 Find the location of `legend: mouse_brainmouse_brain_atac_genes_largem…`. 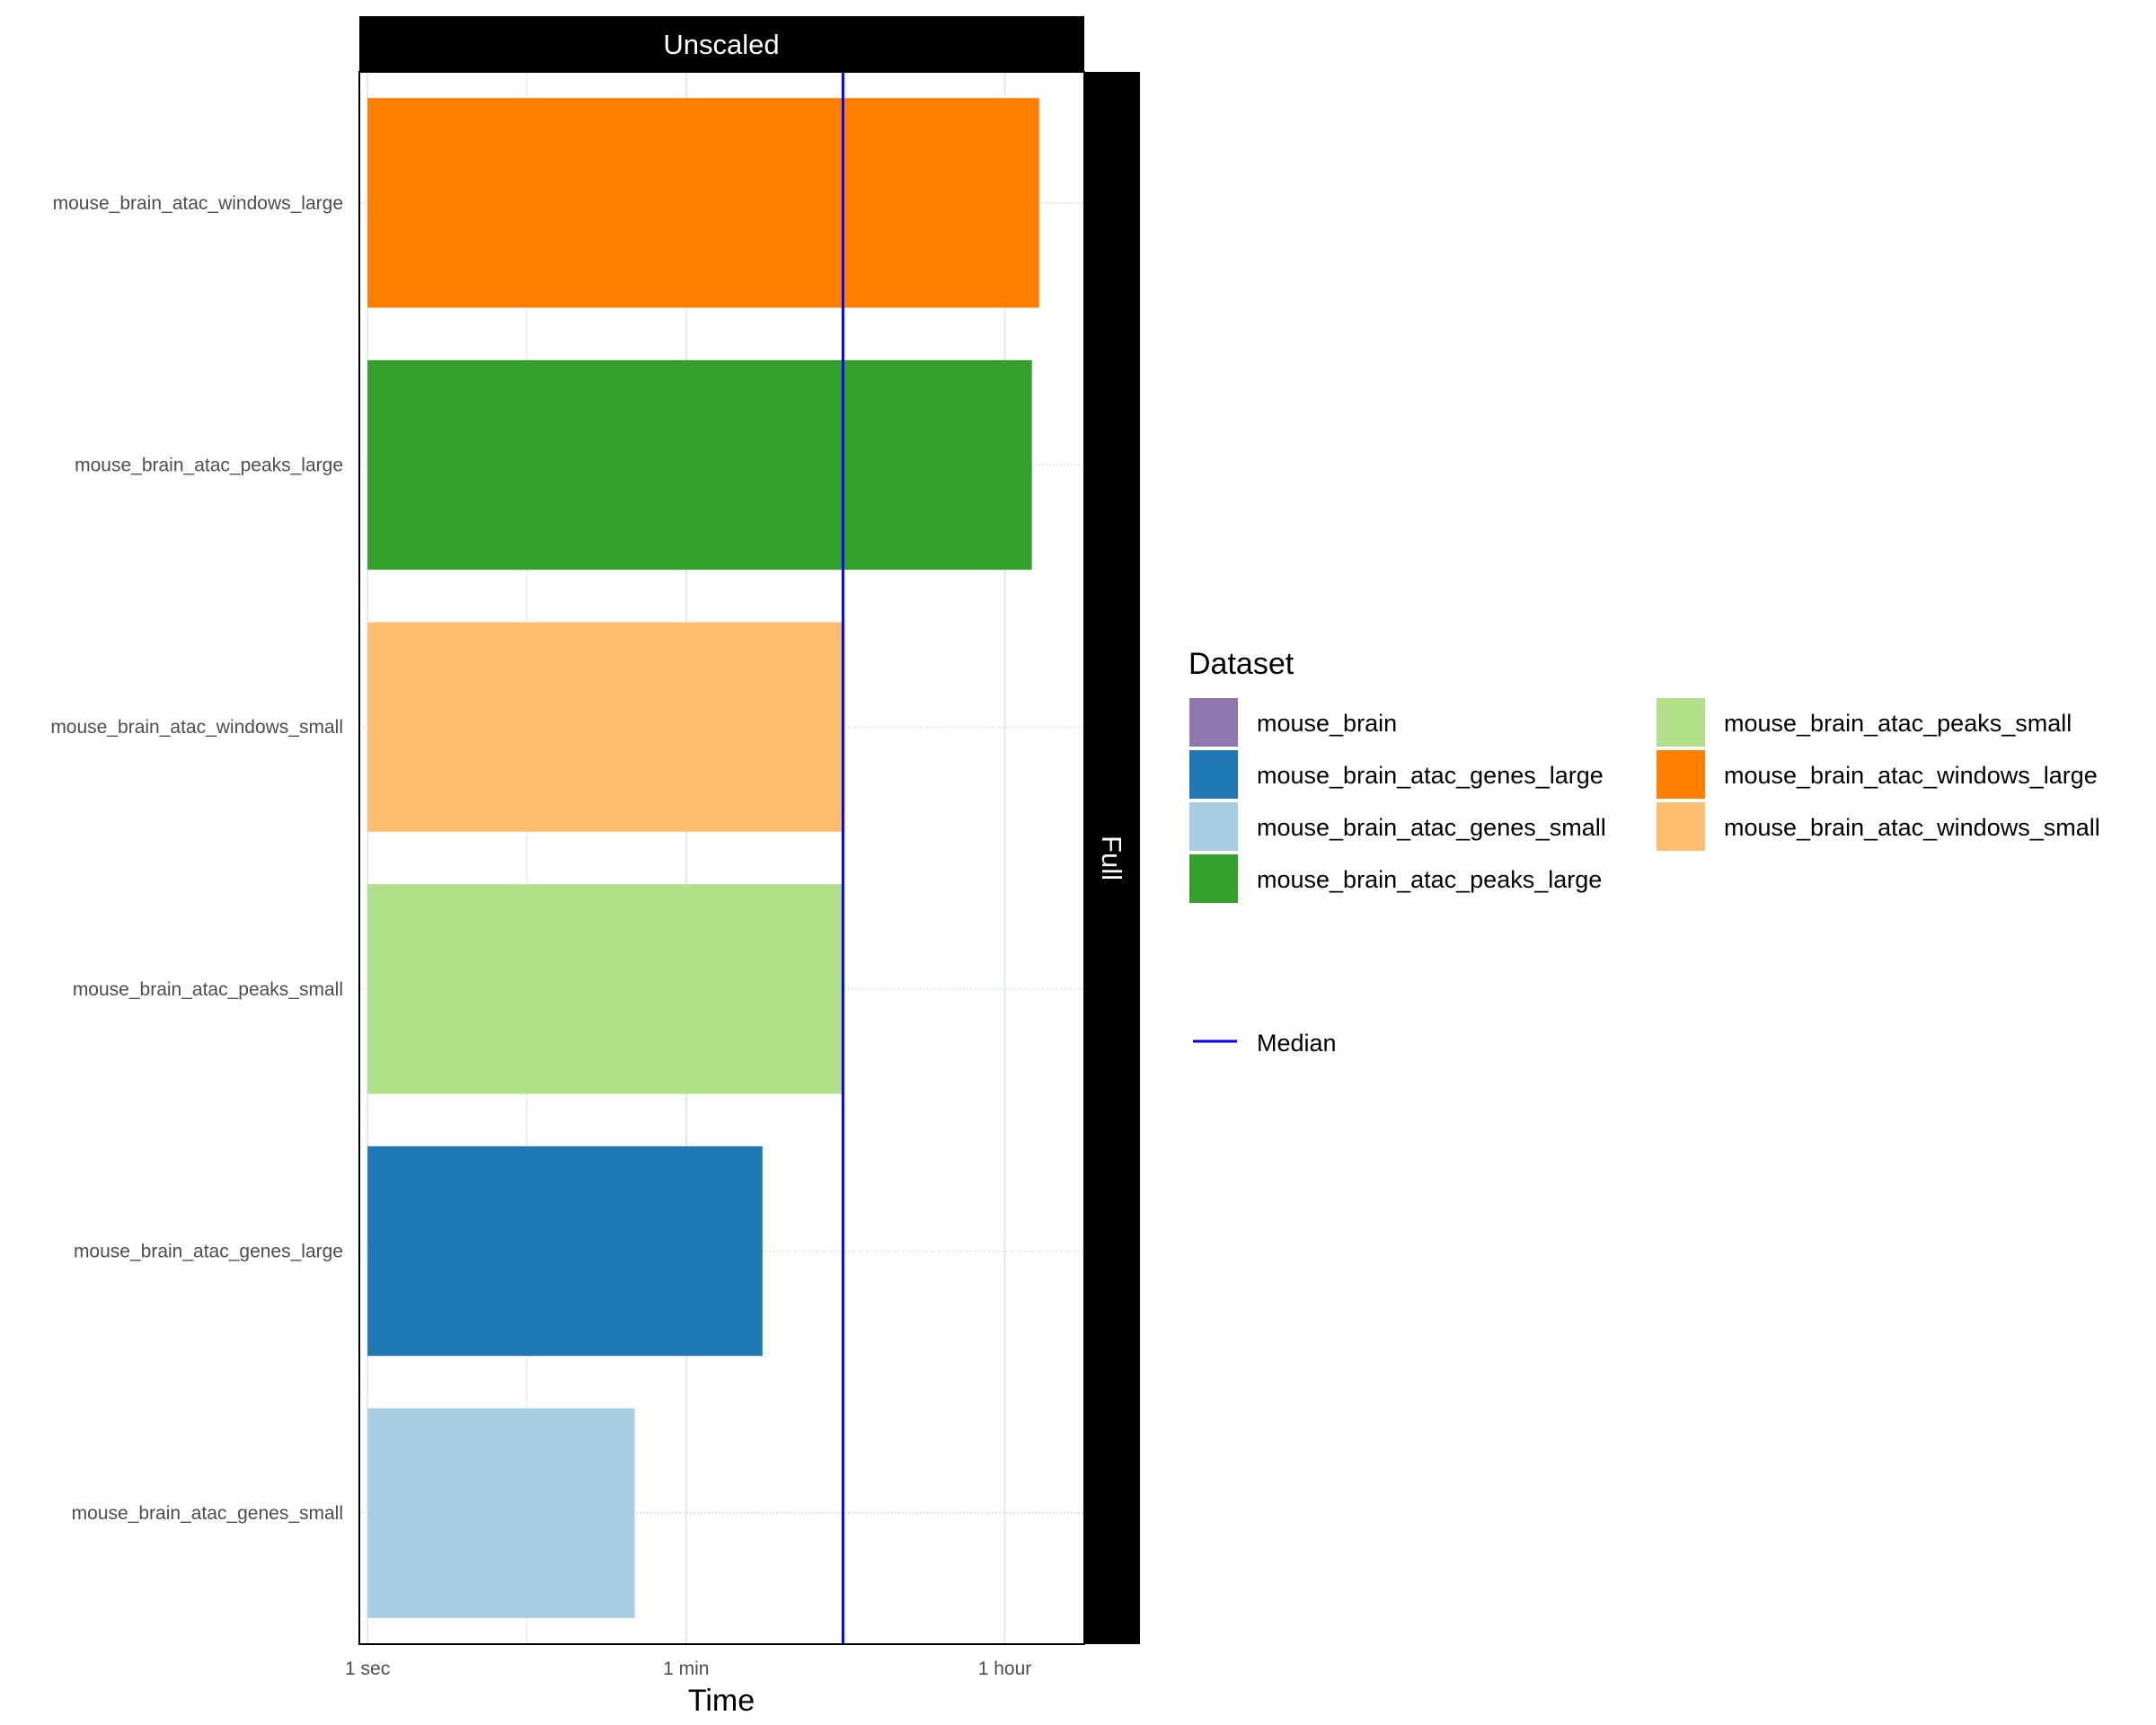

legend: mouse_brainmouse_brain_atac_genes_largem… is located at coordinates (1644, 800).